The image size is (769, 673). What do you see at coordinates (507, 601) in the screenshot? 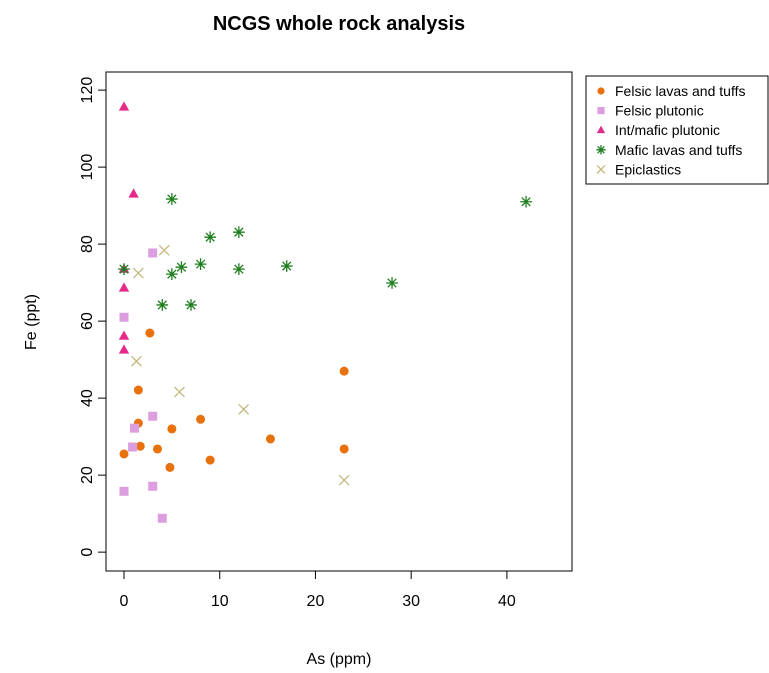
I see `x-tick-label: 40` at bounding box center [507, 601].